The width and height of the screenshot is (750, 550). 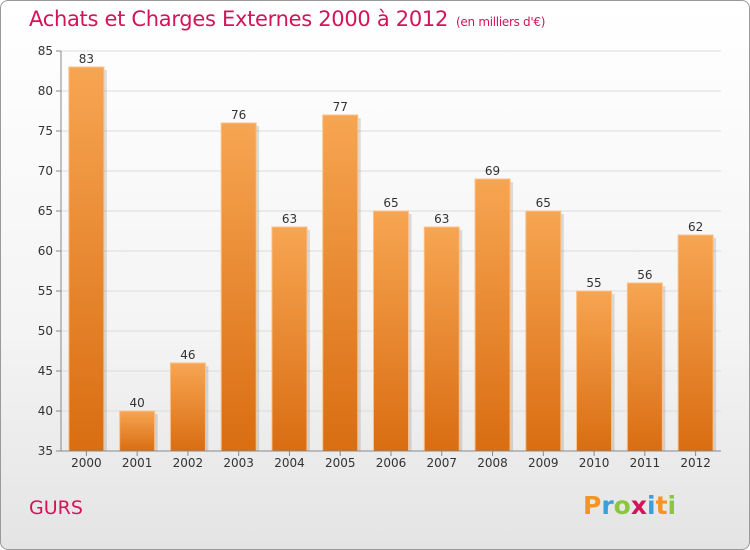 I want to click on logo-letter-5: t, so click(x=661, y=505).